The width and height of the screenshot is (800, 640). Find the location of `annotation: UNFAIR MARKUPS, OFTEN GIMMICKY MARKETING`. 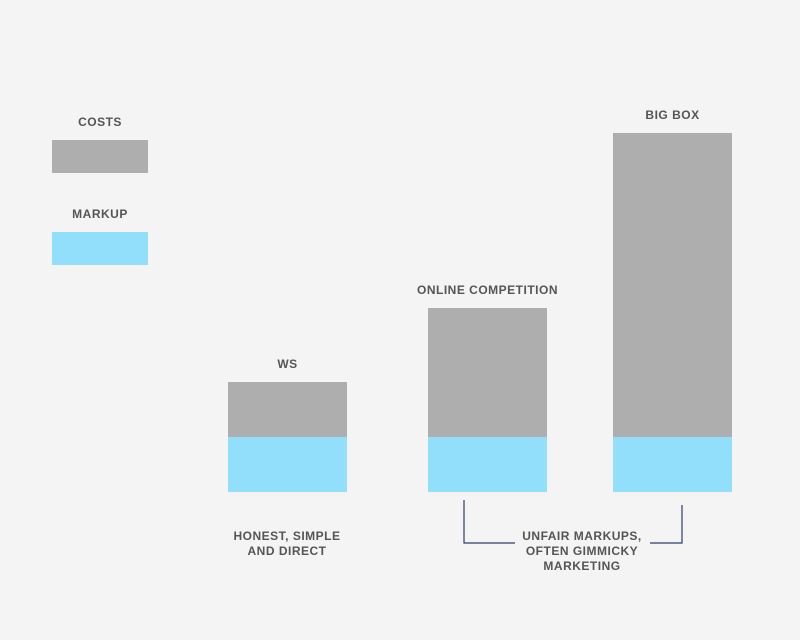

annotation: UNFAIR MARKUPS, OFTEN GIMMICKY MARKETING is located at coordinates (582, 551).